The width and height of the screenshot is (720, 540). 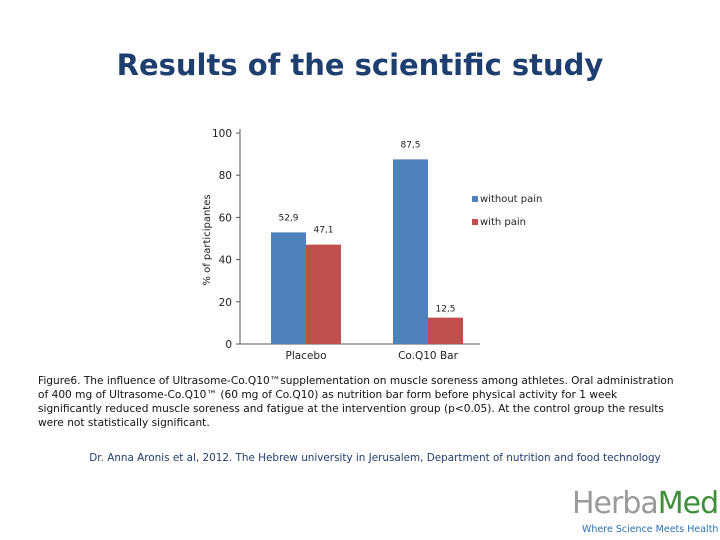 I want to click on legend-label: without pain, so click(x=511, y=199).